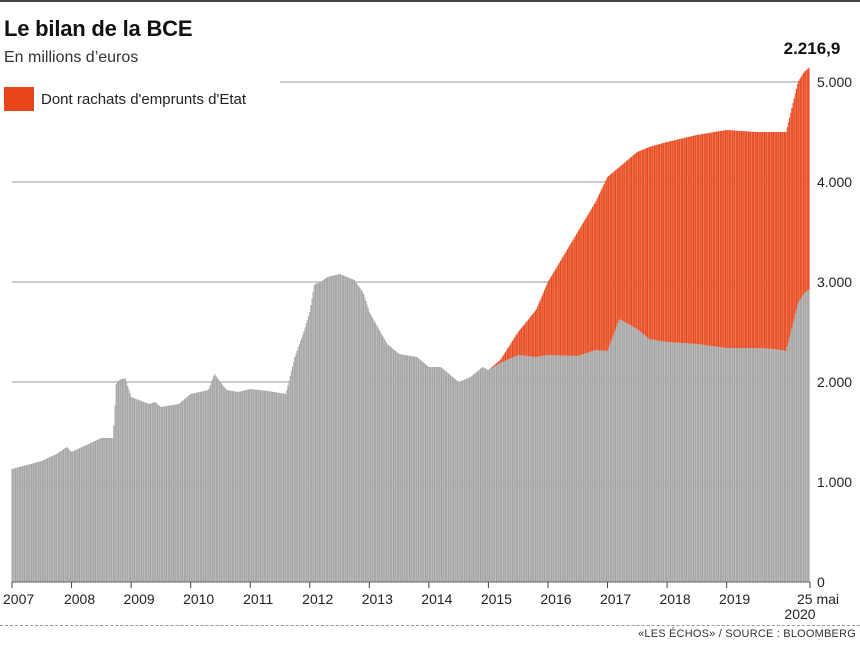  What do you see at coordinates (734, 599) in the screenshot?
I see `x-tick-label: 2019` at bounding box center [734, 599].